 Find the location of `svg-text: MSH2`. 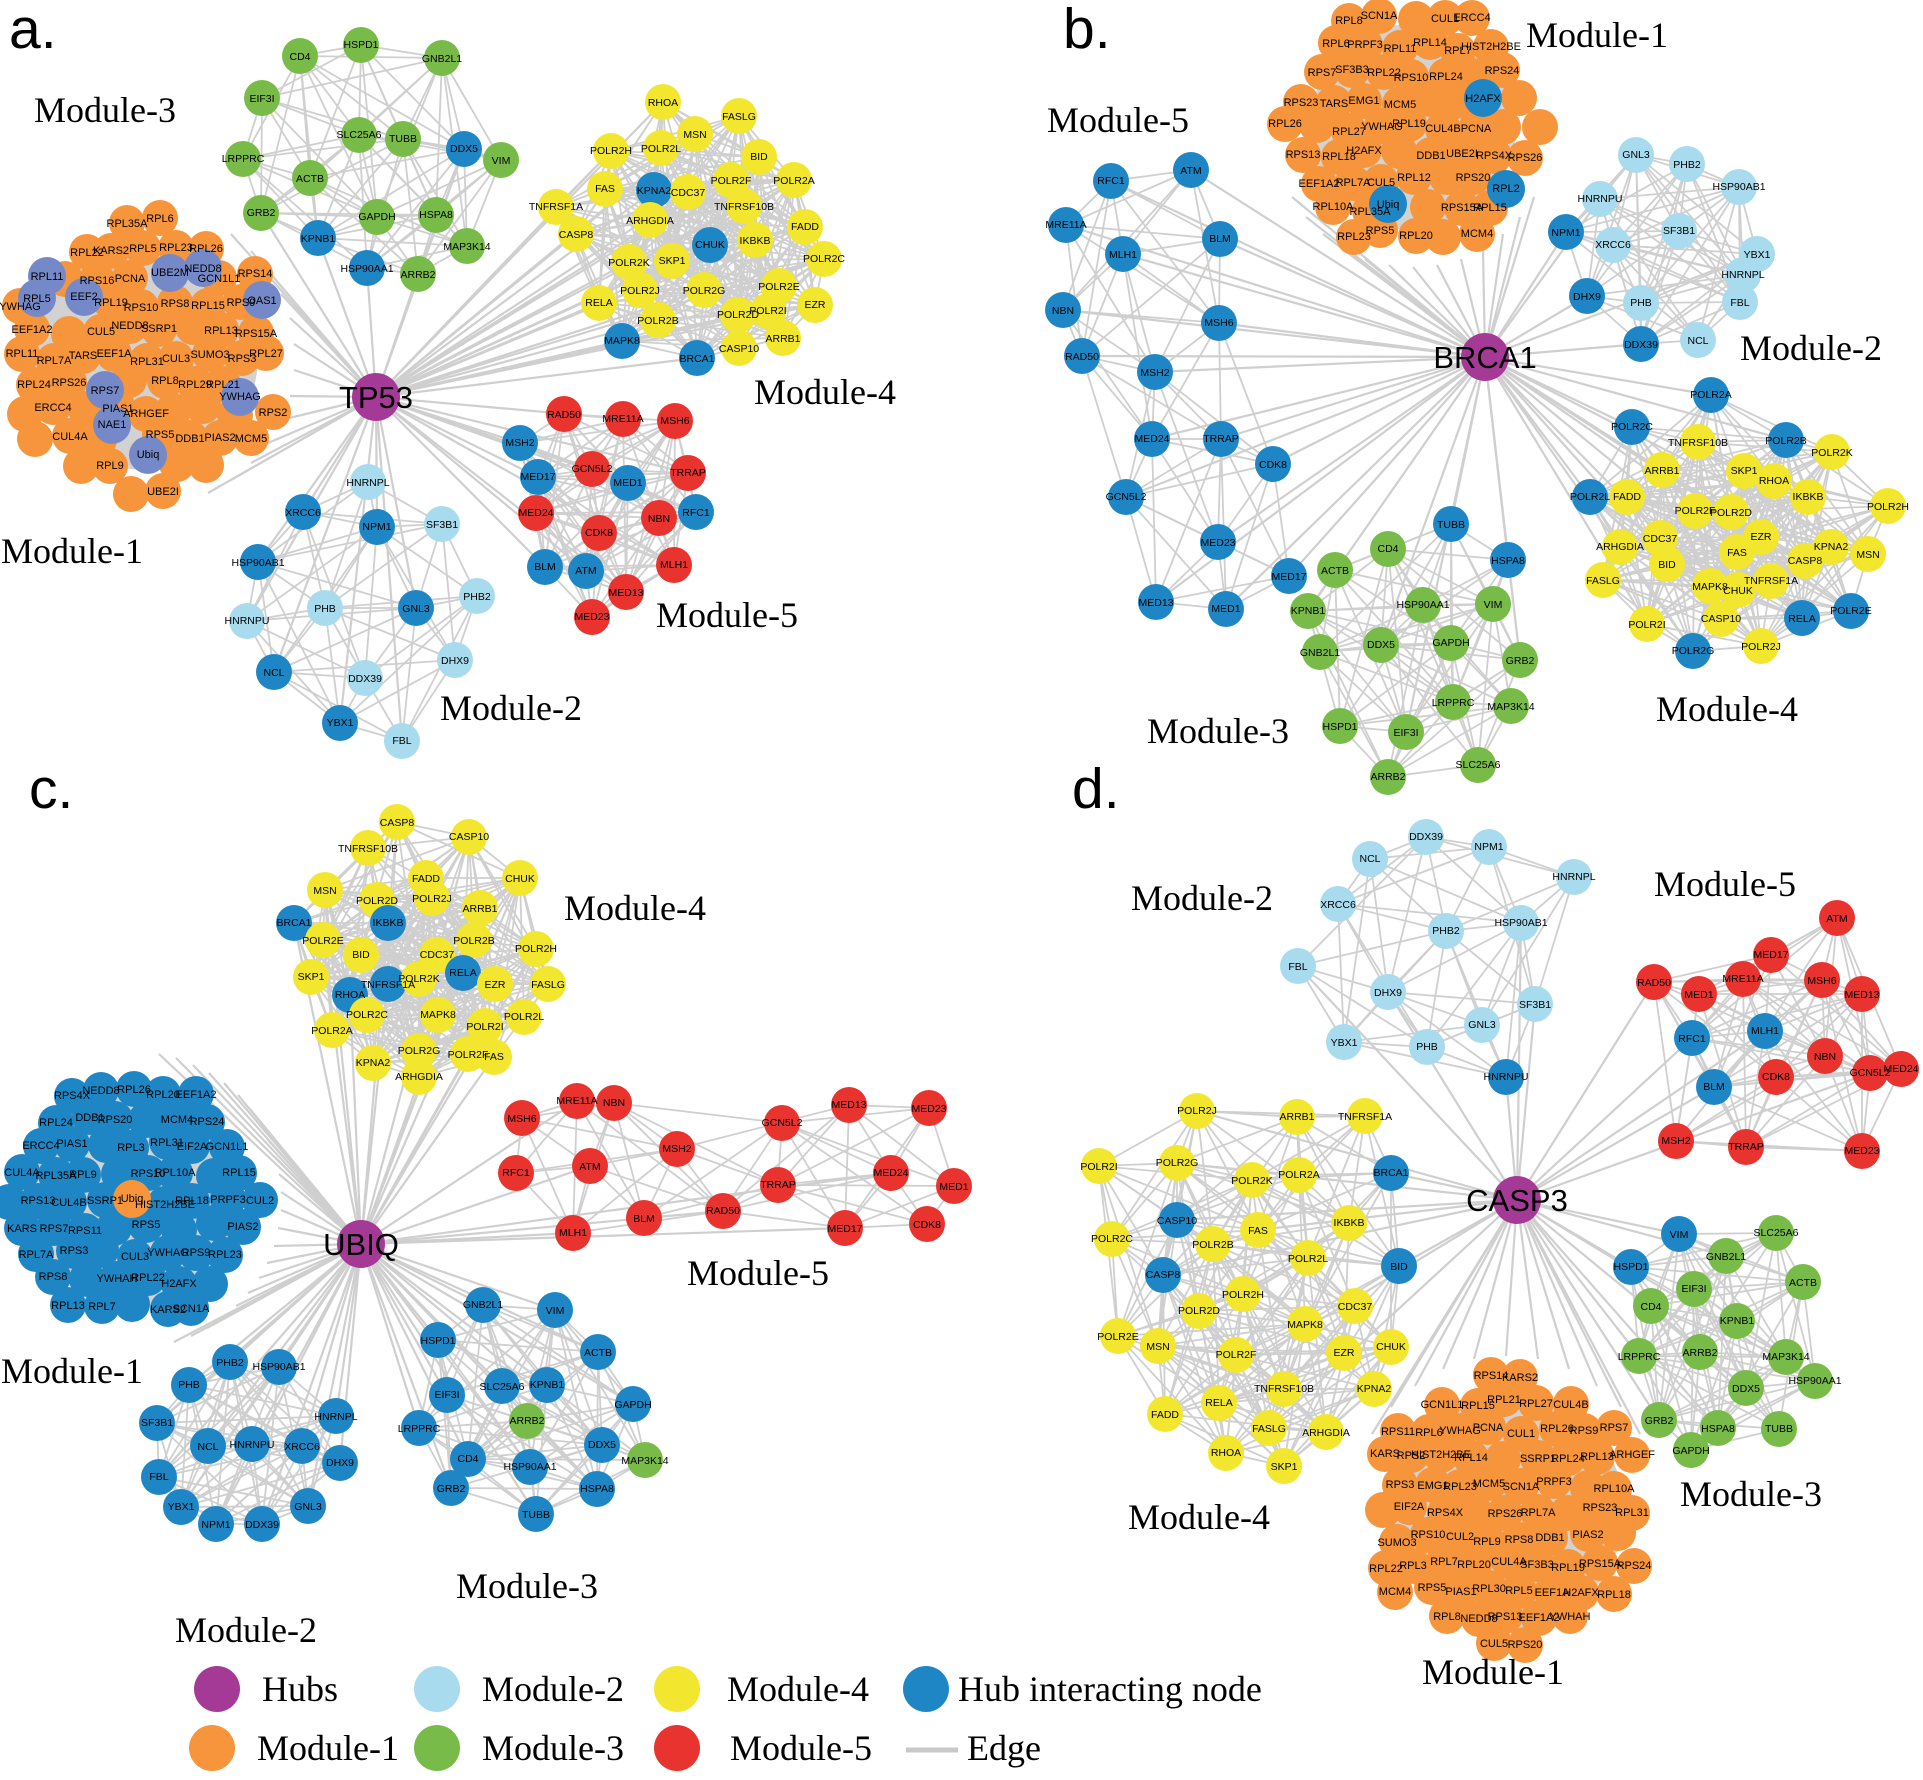

svg-text: MSH2 is located at coordinates (1154, 373).